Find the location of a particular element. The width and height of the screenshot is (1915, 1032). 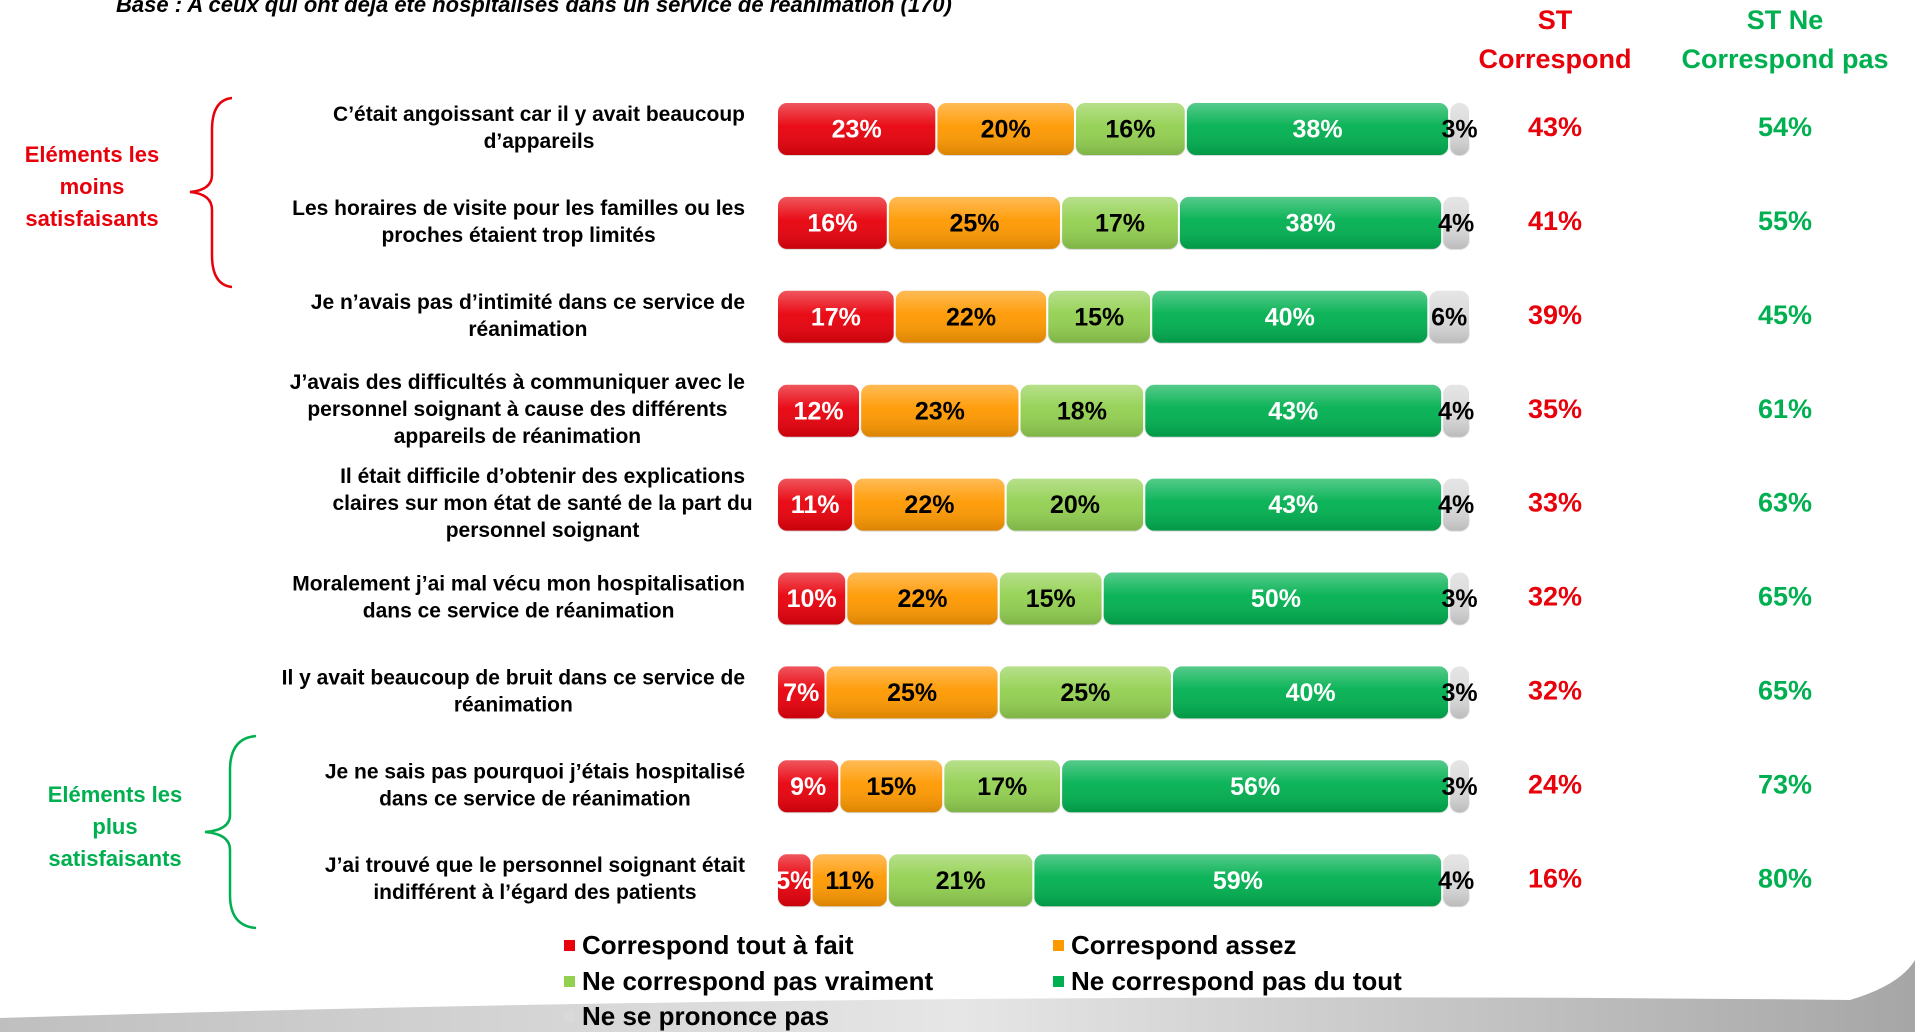

column-value: 73% is located at coordinates (1785, 784).